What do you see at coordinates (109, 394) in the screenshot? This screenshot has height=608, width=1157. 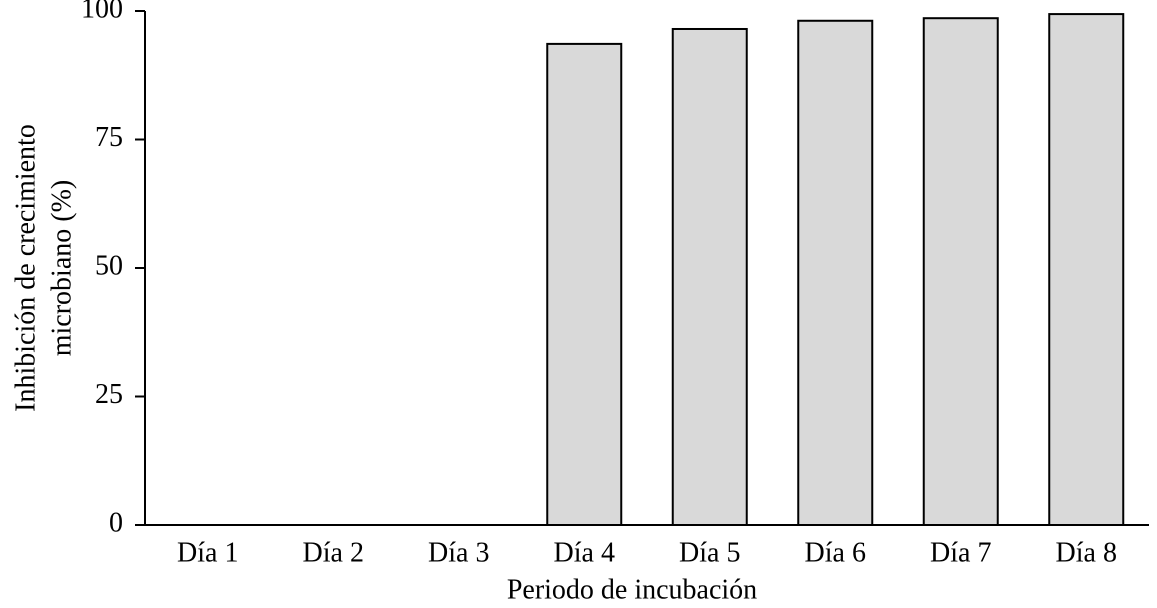 I see `y-tick-label: 25` at bounding box center [109, 394].